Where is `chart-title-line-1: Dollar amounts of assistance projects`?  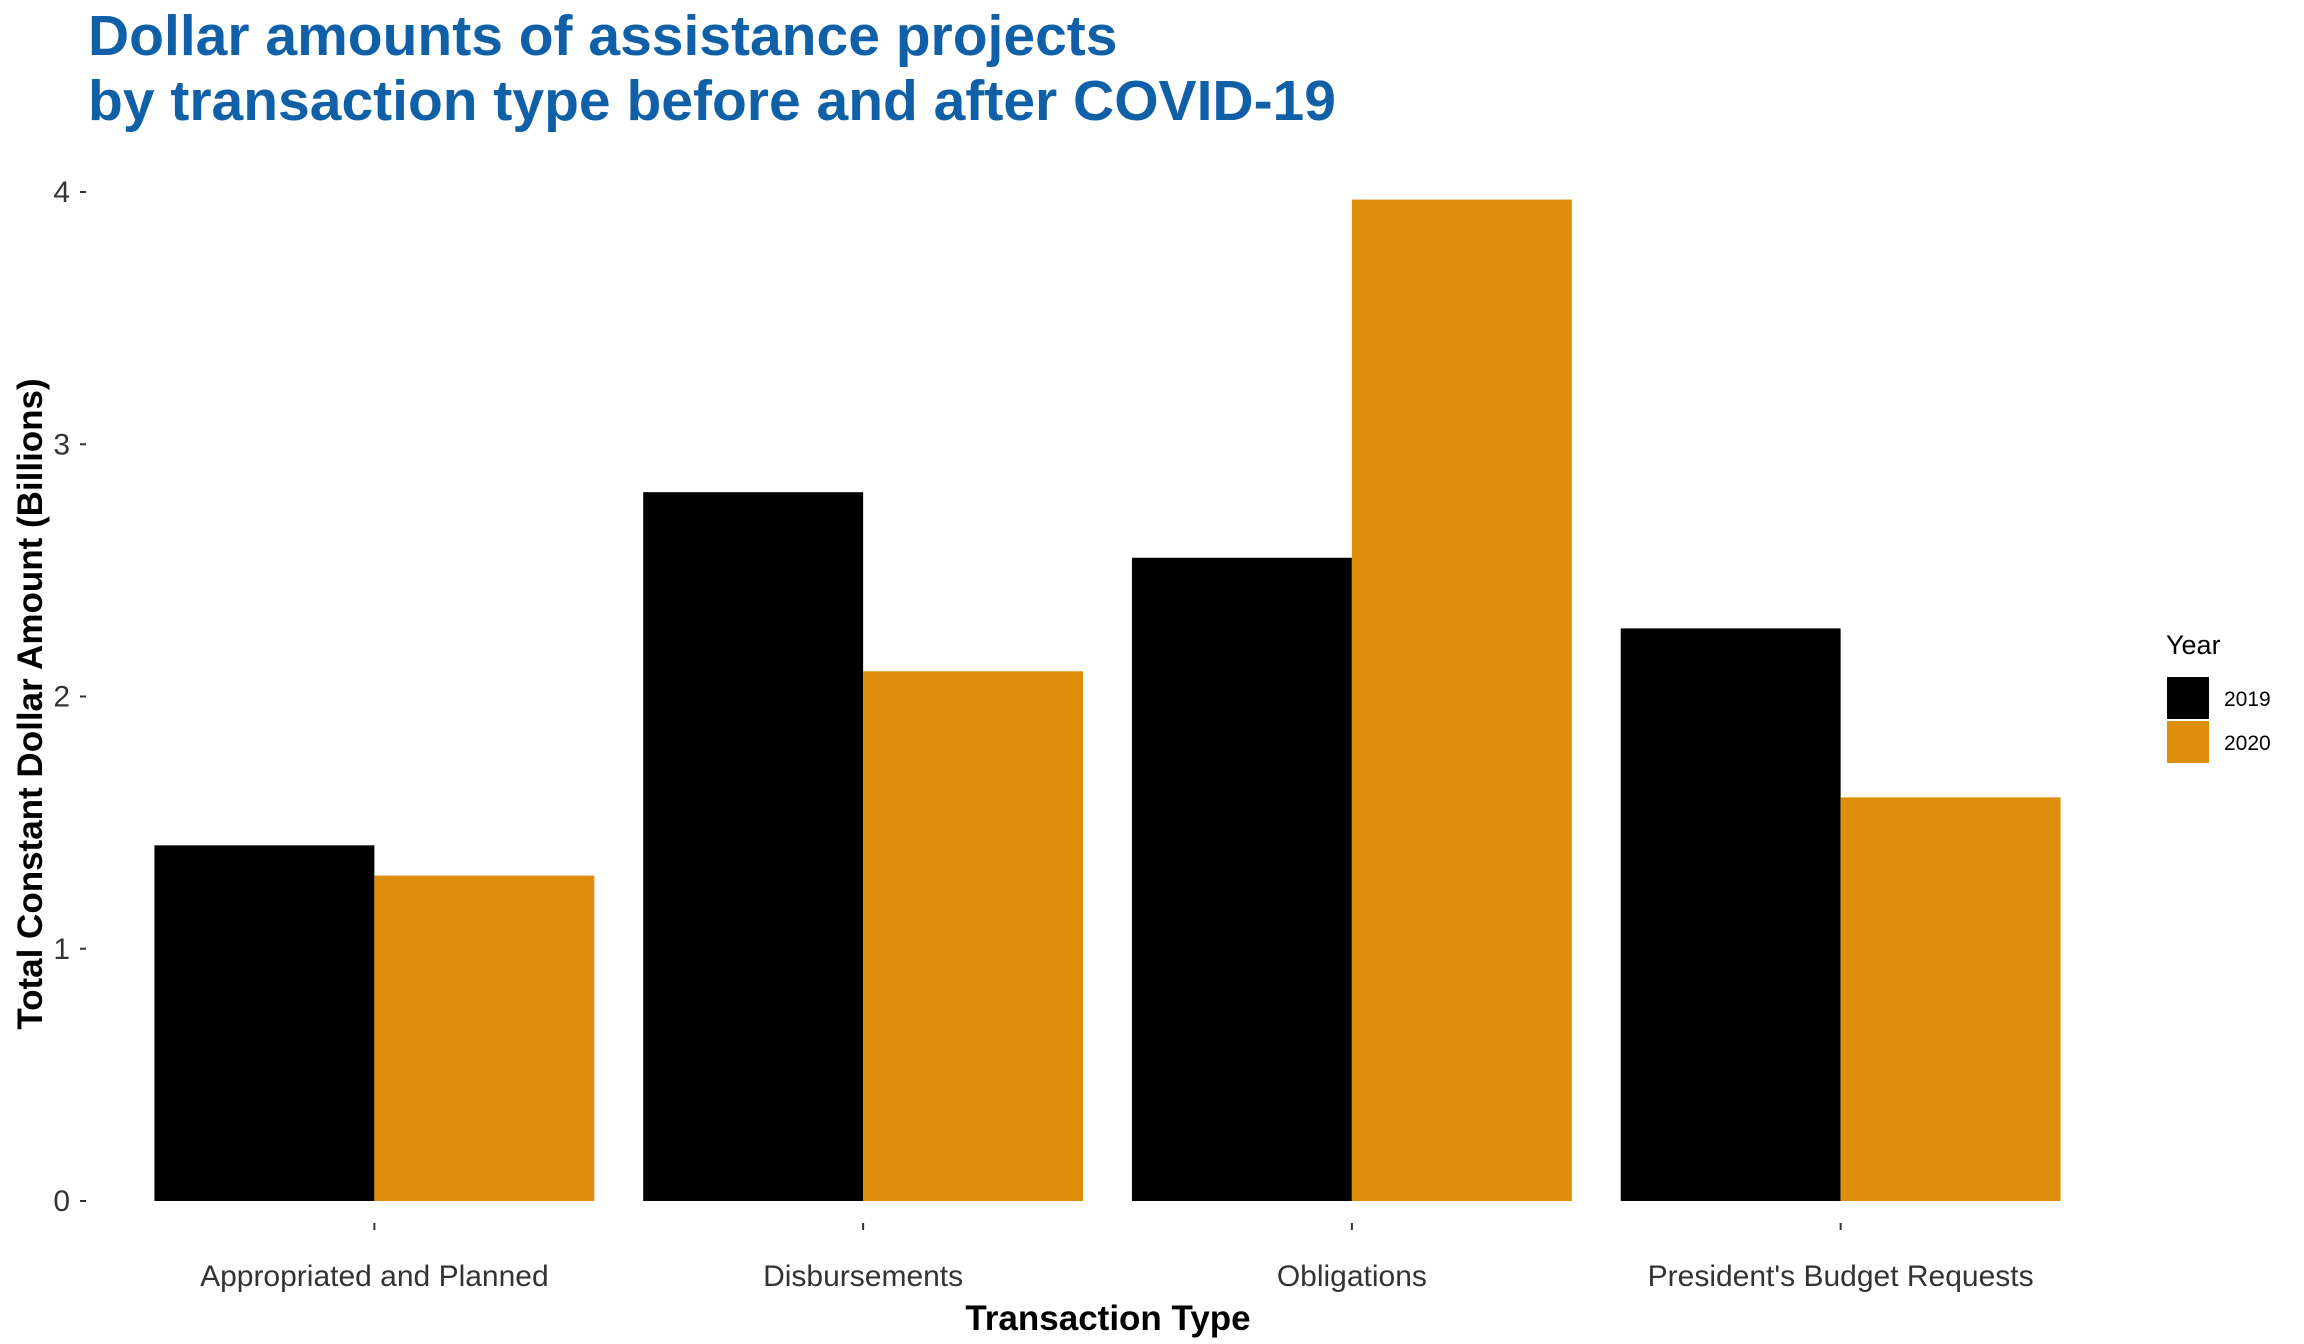
chart-title-line-1: Dollar amounts of assistance projects is located at coordinates (602, 36).